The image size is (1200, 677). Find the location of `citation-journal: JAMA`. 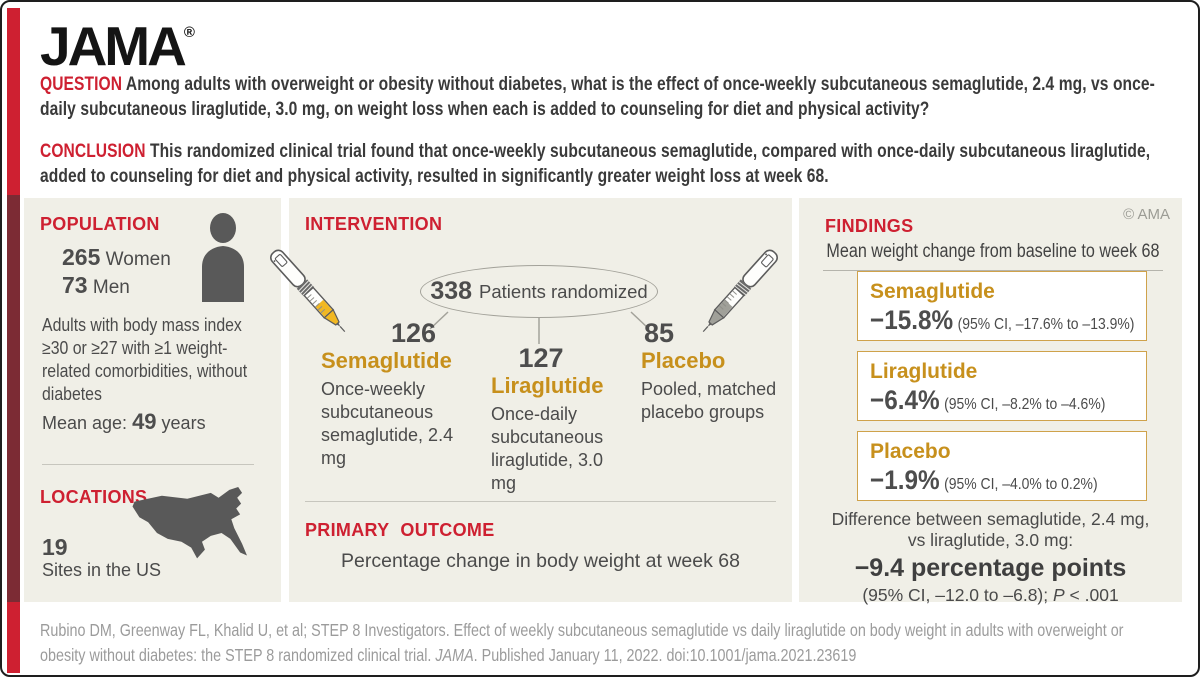

citation-journal: JAMA is located at coordinates (454, 655).